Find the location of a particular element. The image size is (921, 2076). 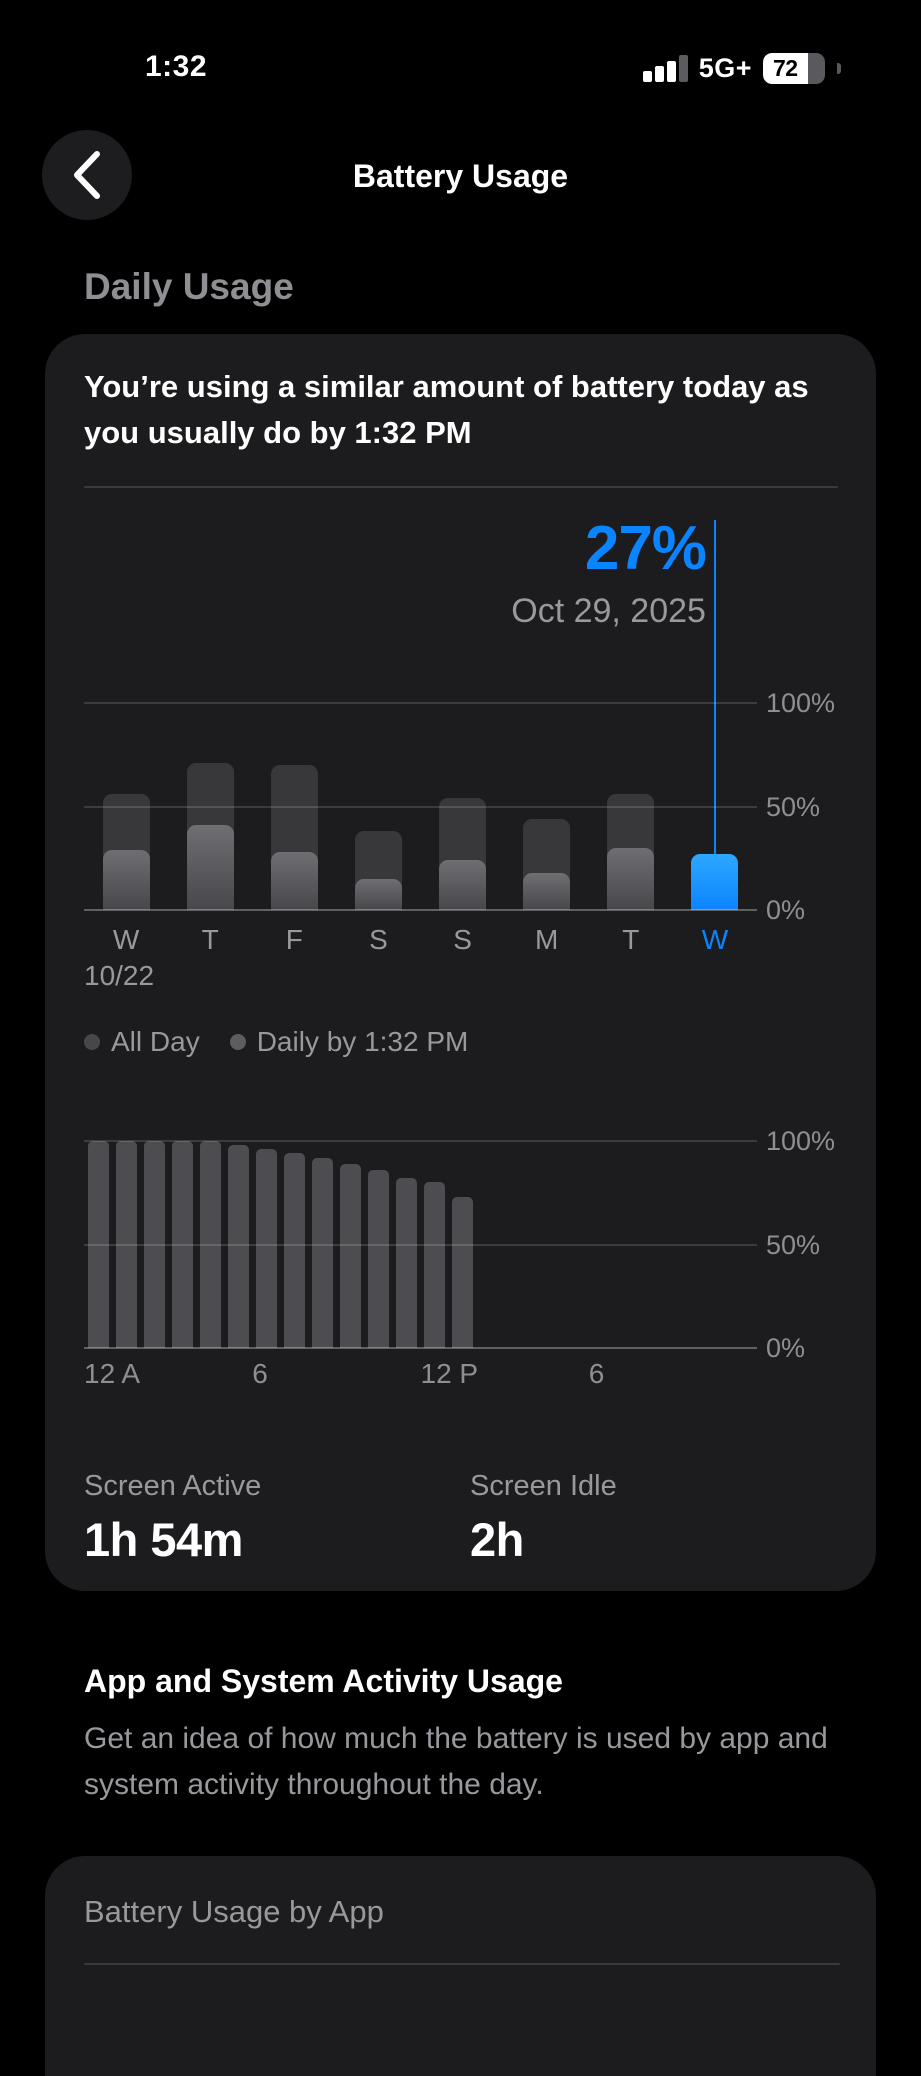

bar-today-W is located at coordinates (715, 882).